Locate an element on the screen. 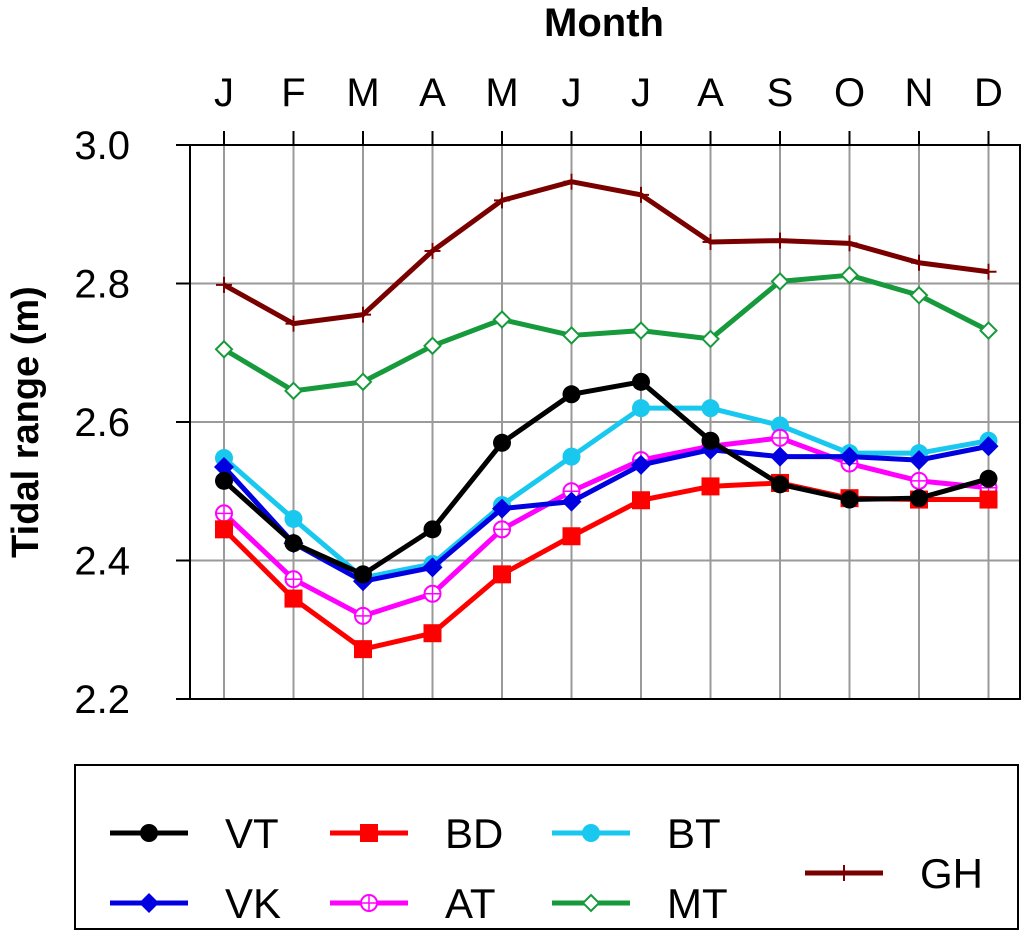 The width and height of the screenshot is (1024, 934). legend-label-bt: BT is located at coordinates (694, 833).